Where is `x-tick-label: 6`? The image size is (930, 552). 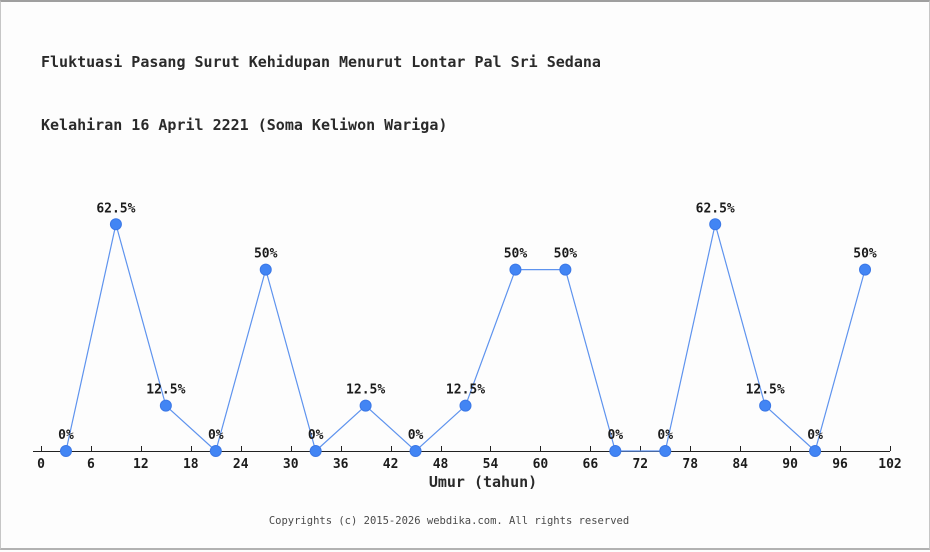
x-tick-label: 6 is located at coordinates (91, 464).